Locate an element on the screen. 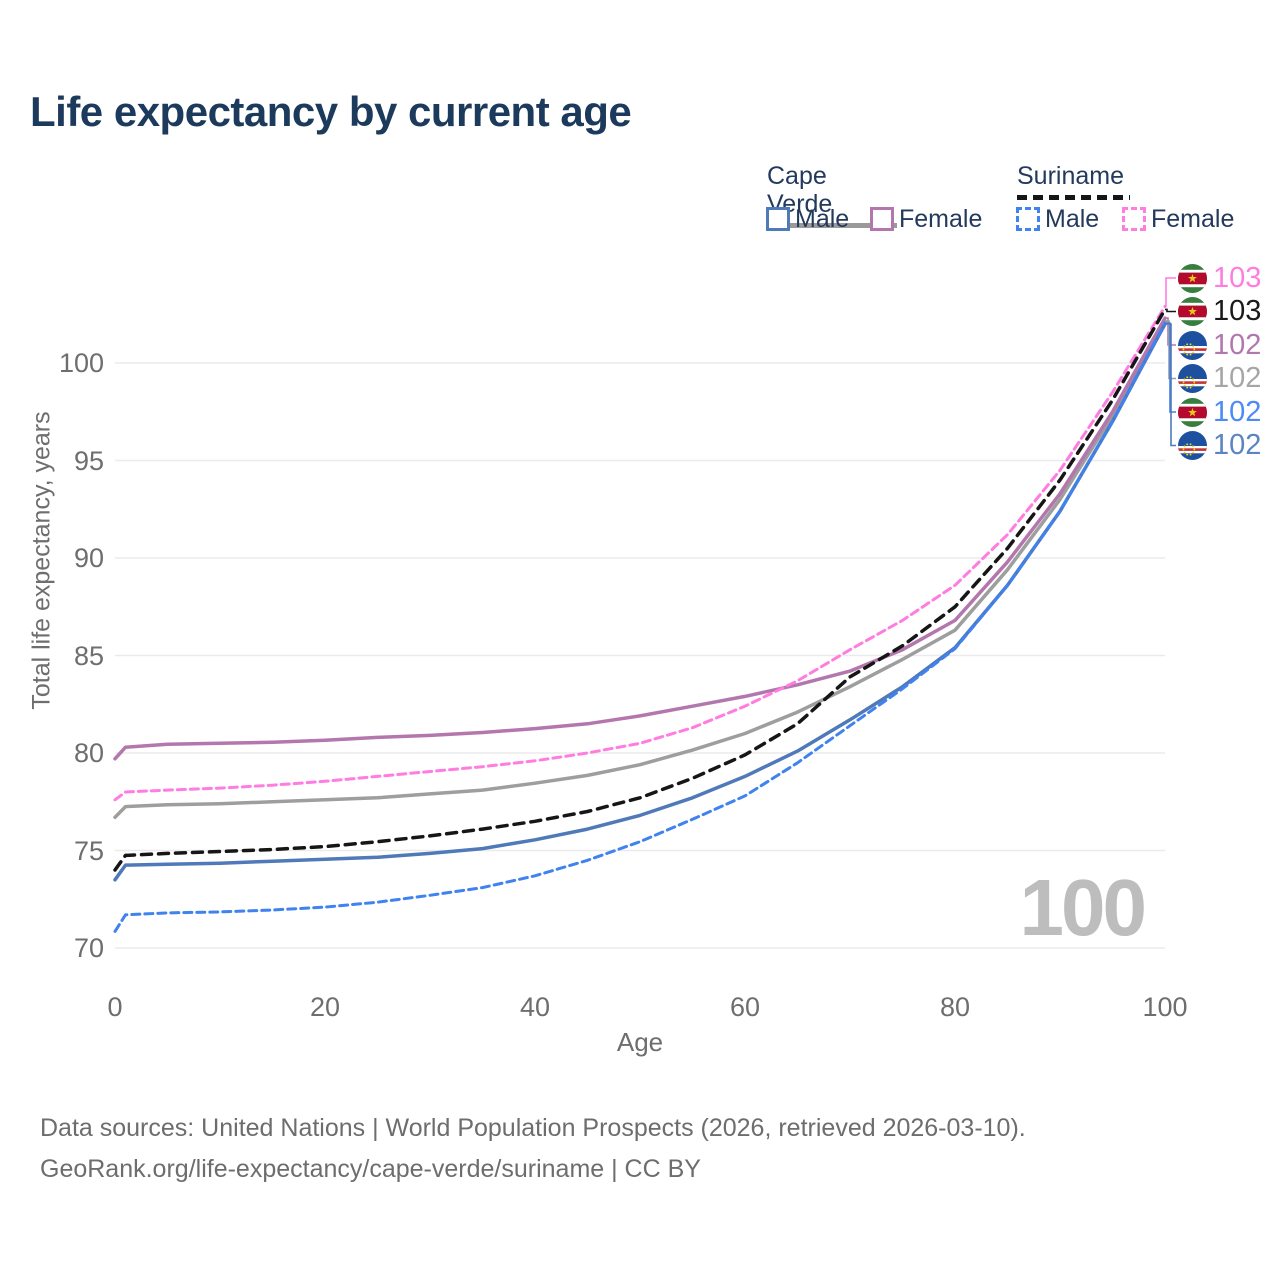 Image resolution: width=1280 pixels, height=1280 pixels. end-label-cape-verde-total: 102 is located at coordinates (1219, 379).